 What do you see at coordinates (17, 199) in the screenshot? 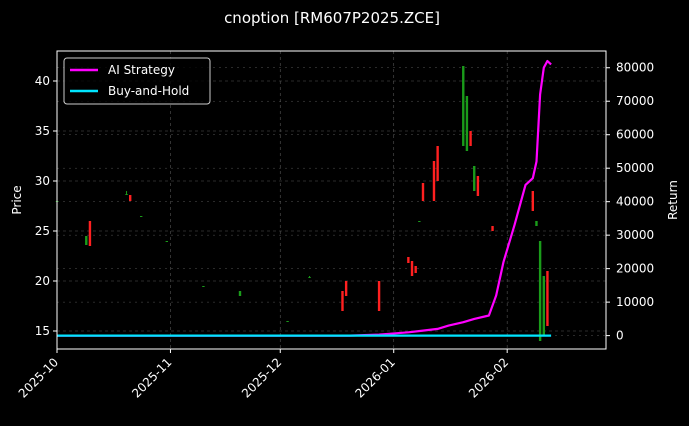
I see `y-axis-left-label: Price` at bounding box center [17, 199].